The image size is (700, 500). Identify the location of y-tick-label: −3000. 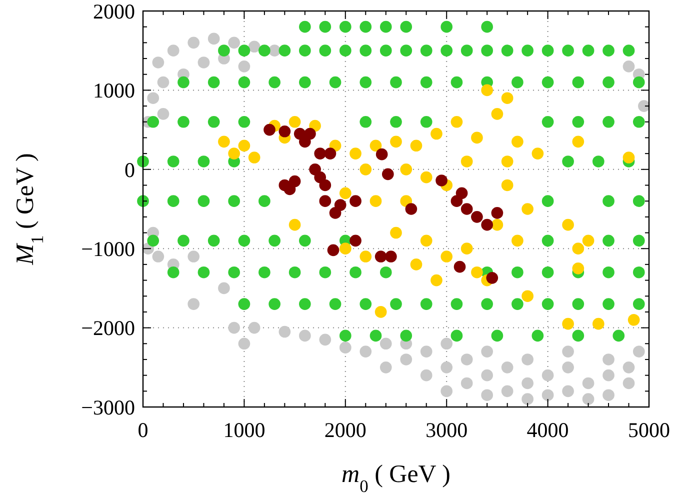
(108, 407).